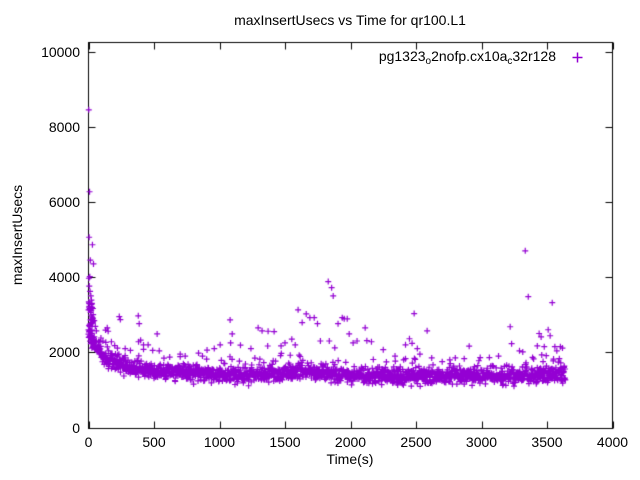 This screenshot has height=480, width=640. I want to click on chart-title: maxInsertUsecs vs Time for qr100.L1, so click(350, 20).